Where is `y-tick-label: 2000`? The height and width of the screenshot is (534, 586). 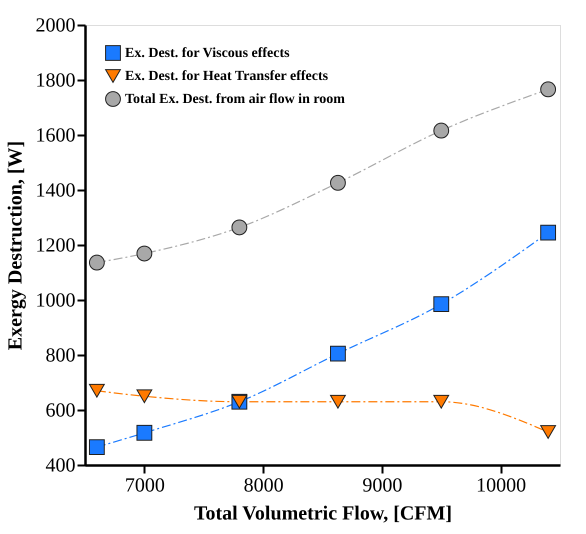
y-tick-label: 2000 is located at coordinates (56, 25).